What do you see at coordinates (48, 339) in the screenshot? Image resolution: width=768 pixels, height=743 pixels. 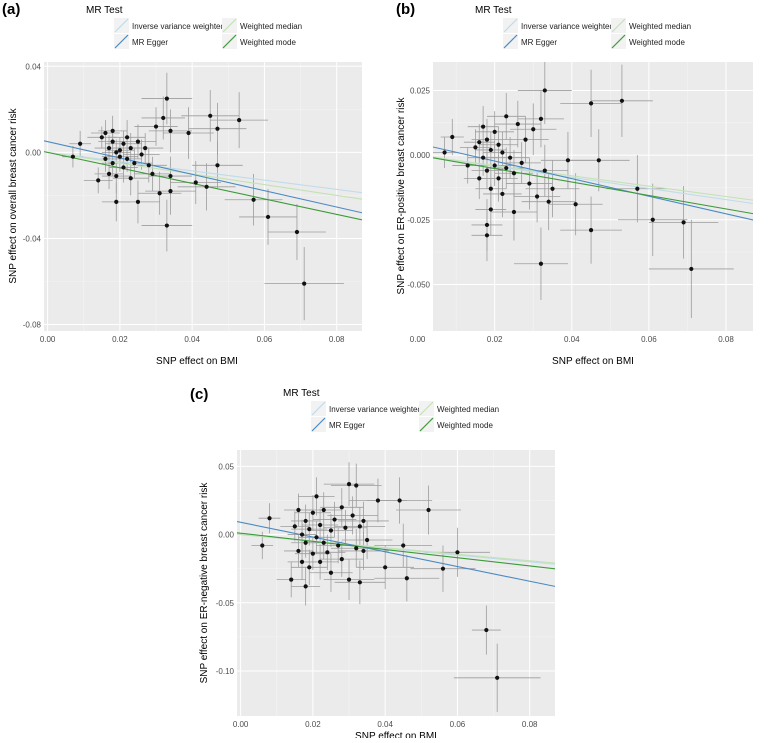 I see `x-tick-label: 0.00` at bounding box center [48, 339].